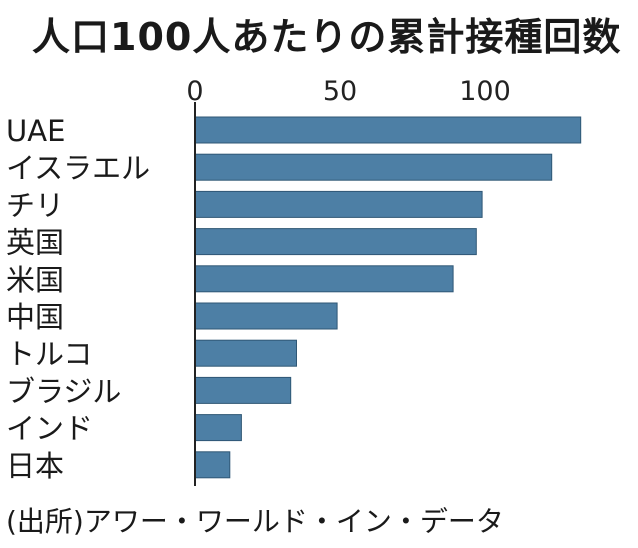  What do you see at coordinates (78, 168) in the screenshot?
I see `category-label: イスラエル` at bounding box center [78, 168].